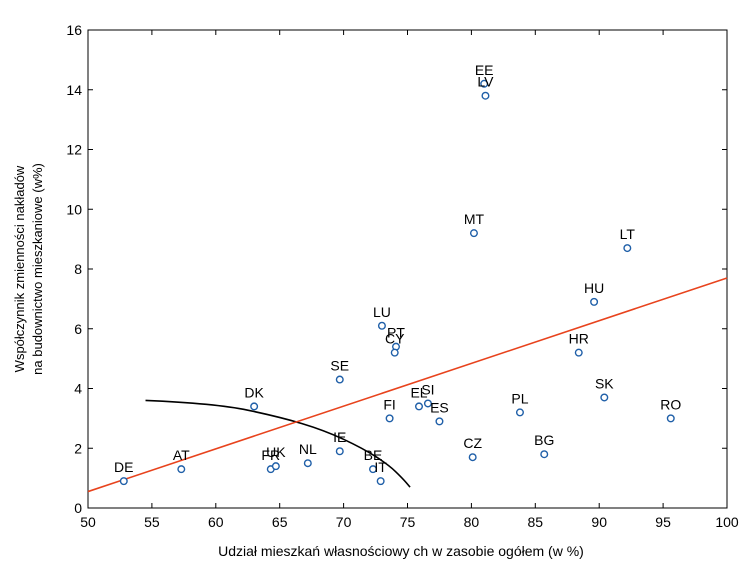 Image resolution: width=739 pixels, height=574 pixels. Describe the element at coordinates (307, 463) in the screenshot. I see `point-nl` at that location.